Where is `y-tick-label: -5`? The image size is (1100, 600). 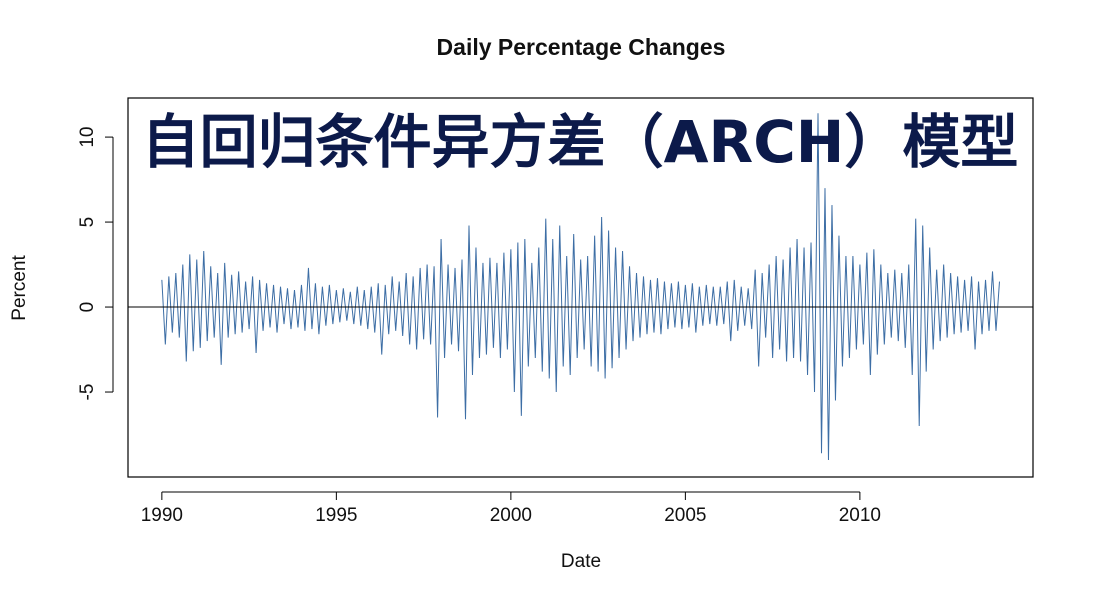 y-tick-label: -5 is located at coordinates (87, 392).